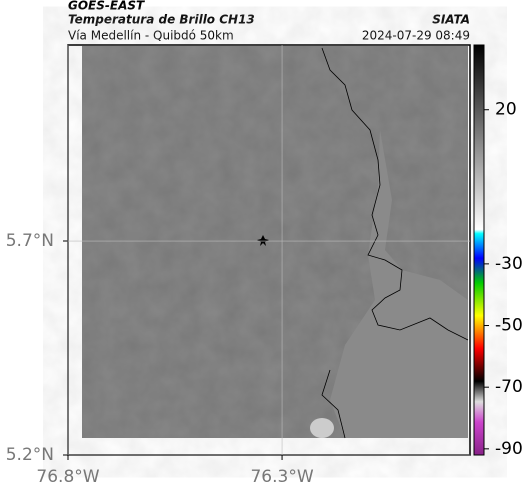 Image resolution: width=526 pixels, height=495 pixels. Describe the element at coordinates (506, 110) in the screenshot. I see `colorbar-tick-label: 20` at that location.